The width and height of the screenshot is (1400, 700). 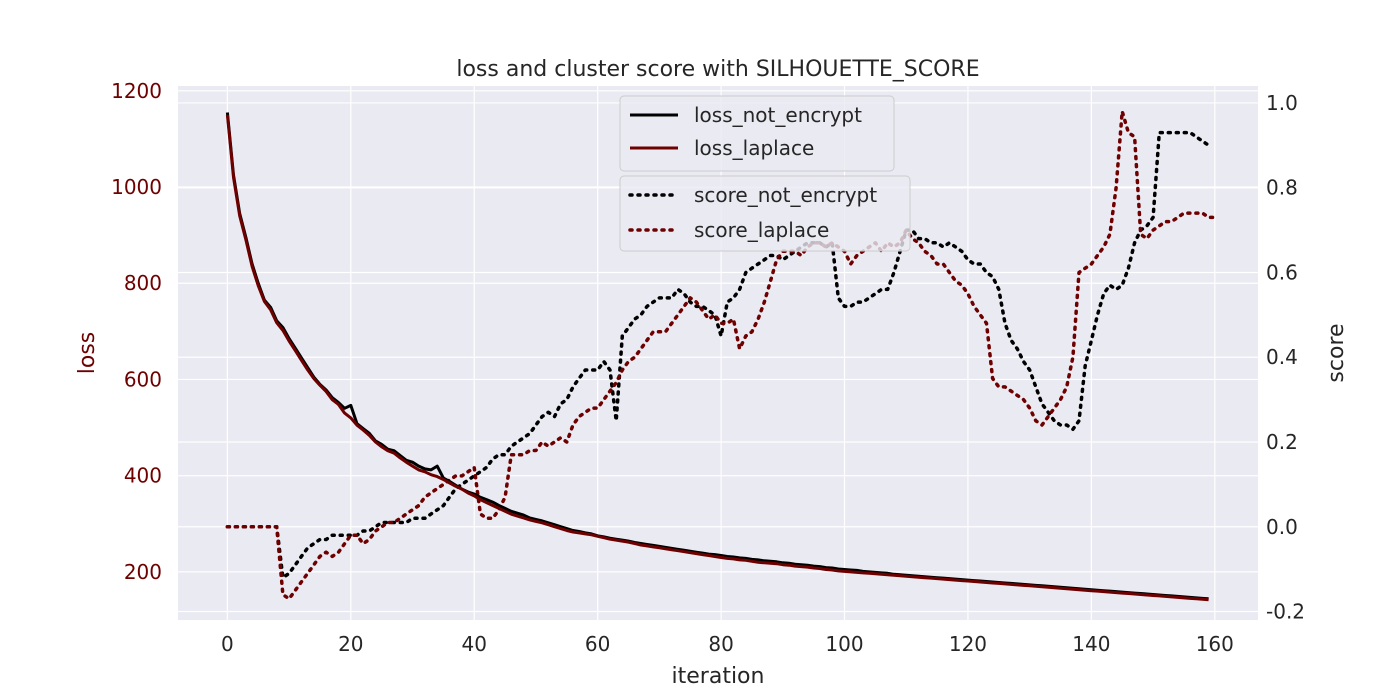 What do you see at coordinates (1282, 527) in the screenshot?
I see `right-y-tick-label: 0.0` at bounding box center [1282, 527].